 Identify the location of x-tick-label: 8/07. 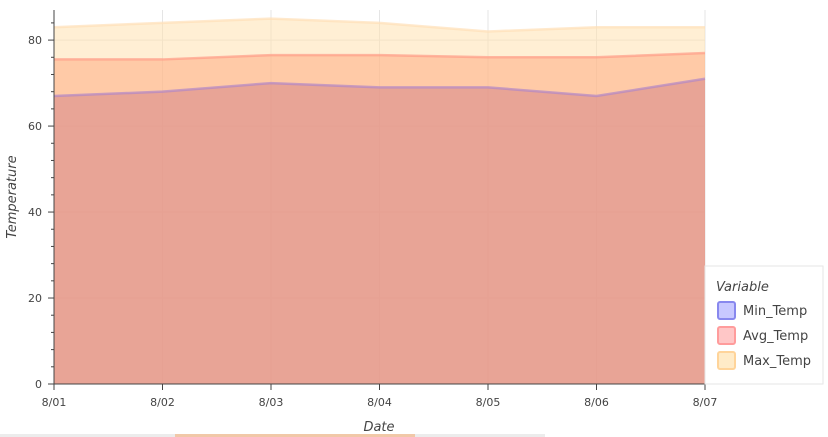
(705, 402).